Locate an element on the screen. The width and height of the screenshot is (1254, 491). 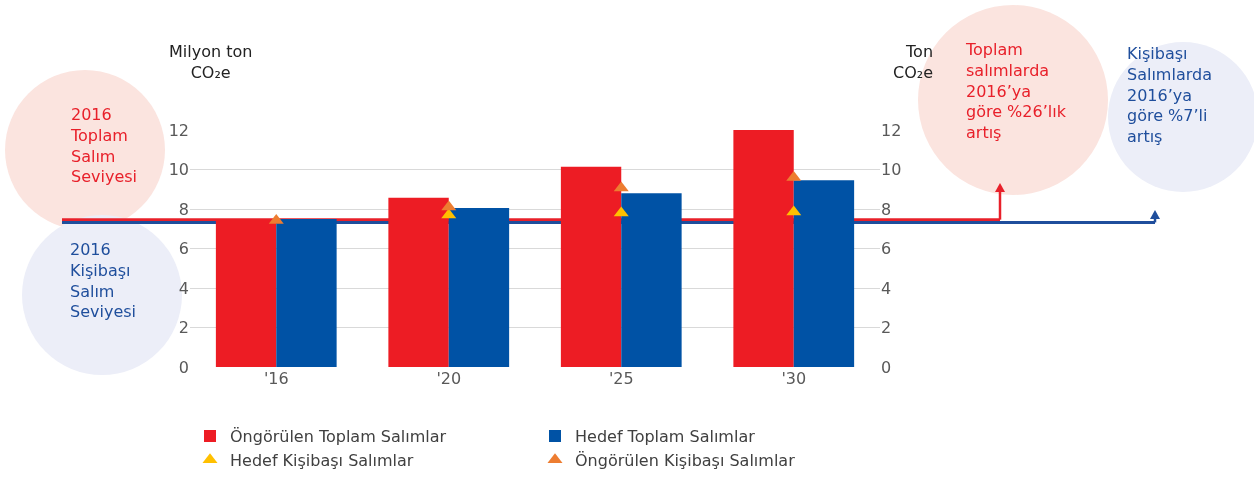
y-tick-label: 0 is located at coordinates (183, 367).